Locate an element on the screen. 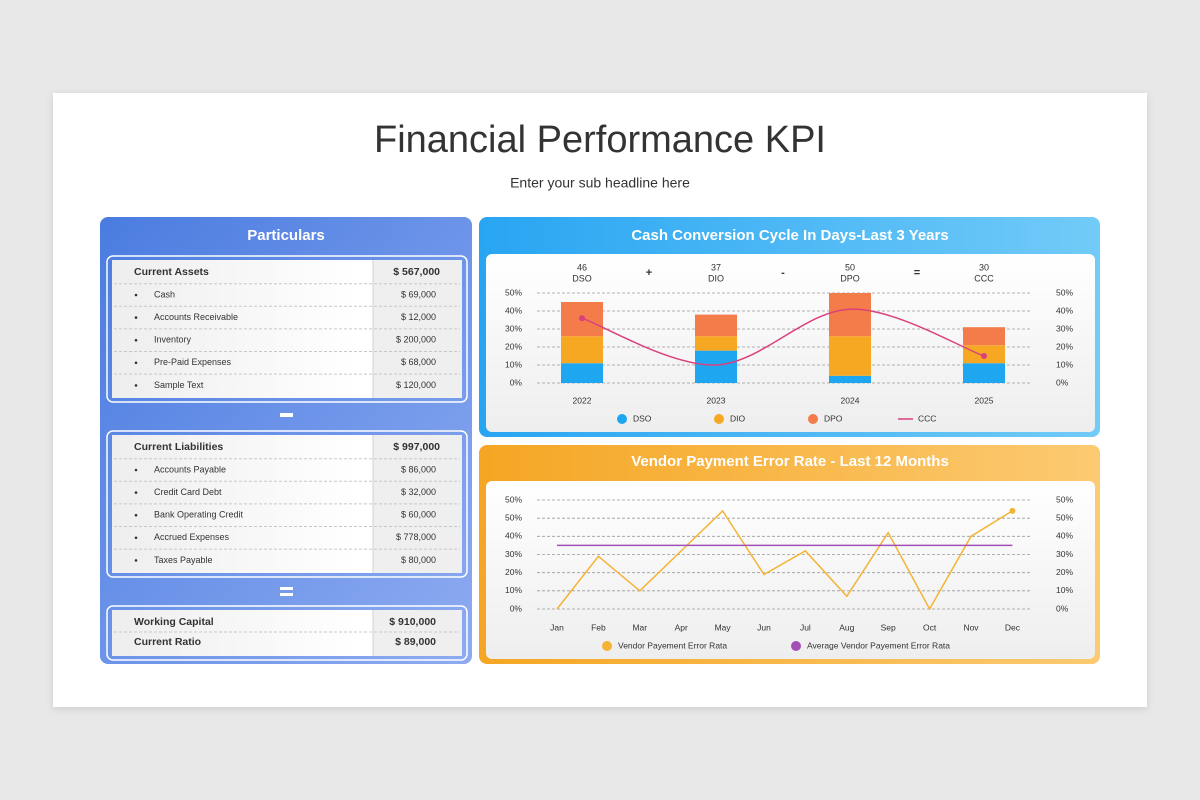 The height and width of the screenshot is (800, 1200). x-tick-label: 2025 is located at coordinates (984, 400).